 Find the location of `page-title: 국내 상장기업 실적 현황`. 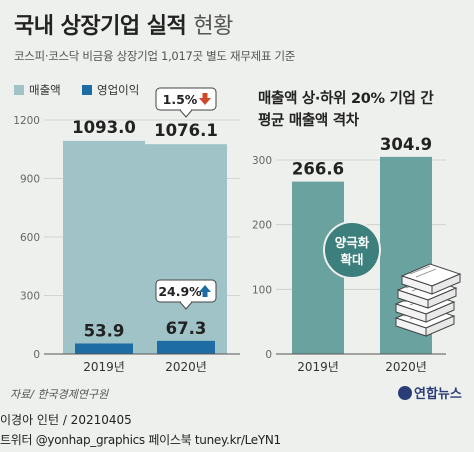

page-title: 국내 상장기업 실적 현황 is located at coordinates (123, 26).